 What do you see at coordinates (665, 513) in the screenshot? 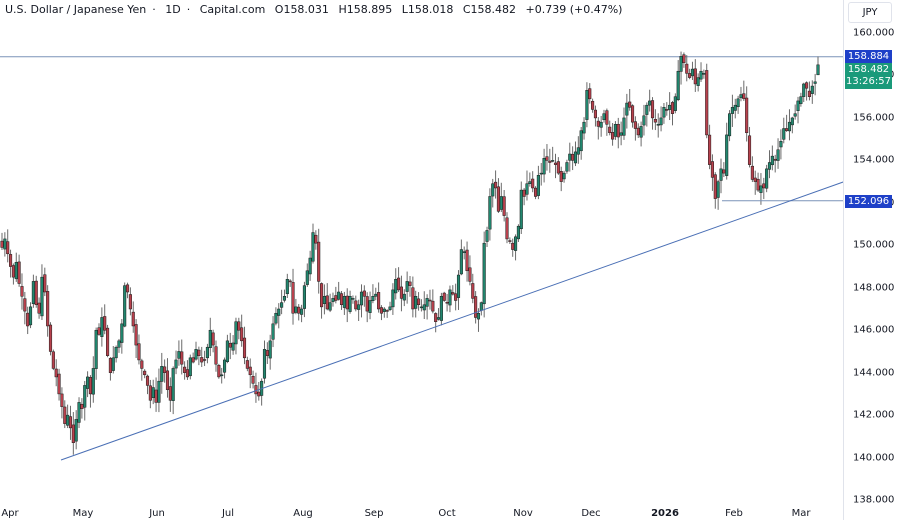
I see `x-tick-label: 2026` at bounding box center [665, 513].